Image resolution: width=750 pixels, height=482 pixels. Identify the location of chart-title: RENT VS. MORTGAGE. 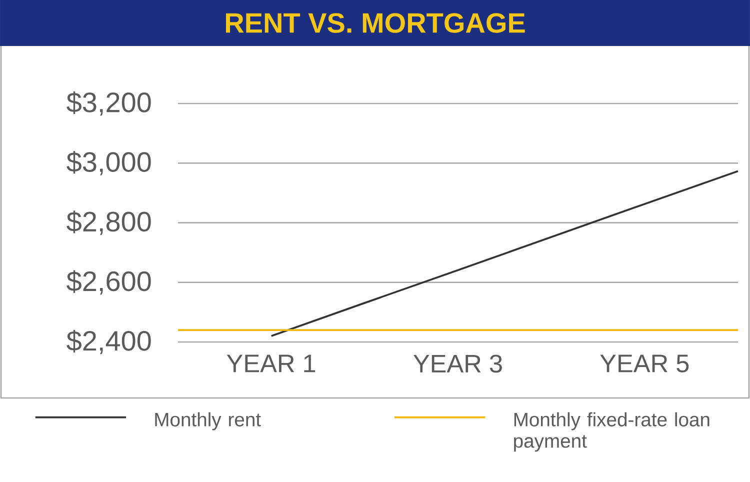
(375, 23).